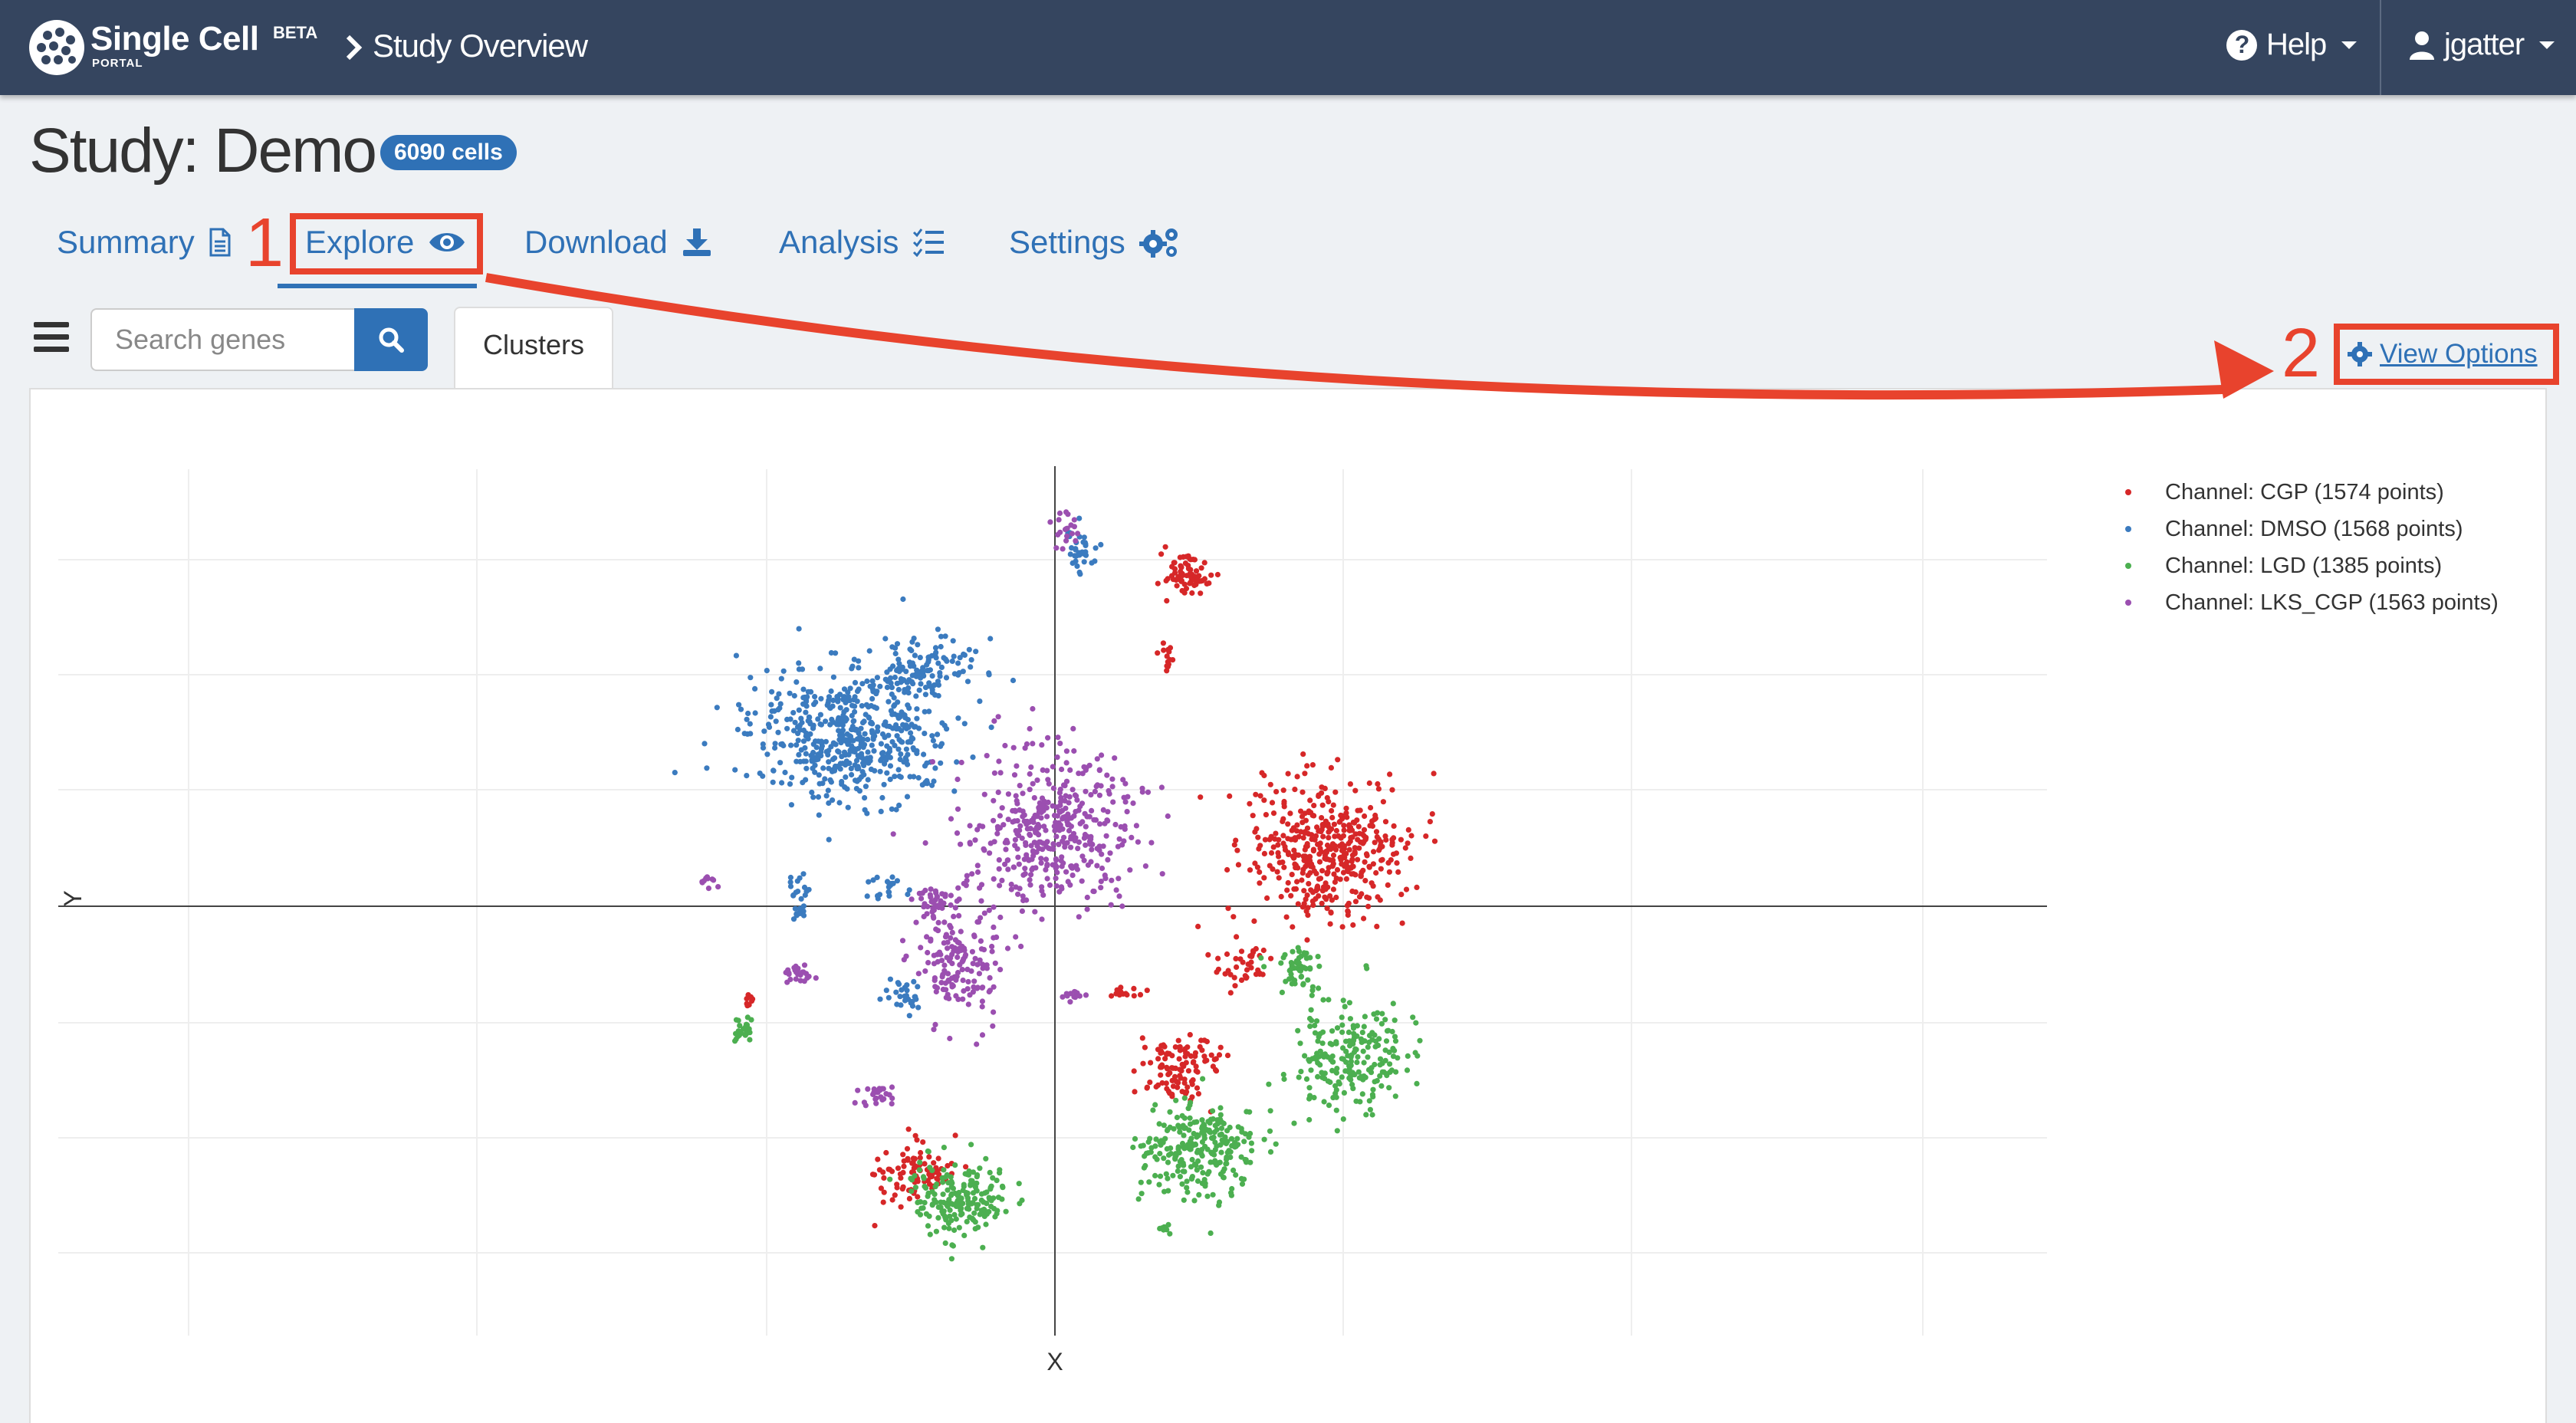 This screenshot has width=2576, height=1423. What do you see at coordinates (481, 46) in the screenshot?
I see `breadcrumb-study-overview: Study Overview` at bounding box center [481, 46].